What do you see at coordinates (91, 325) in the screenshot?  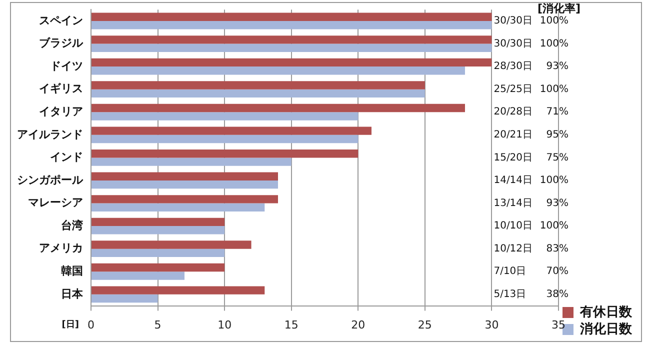 I see `x-tick-label: 0` at bounding box center [91, 325].